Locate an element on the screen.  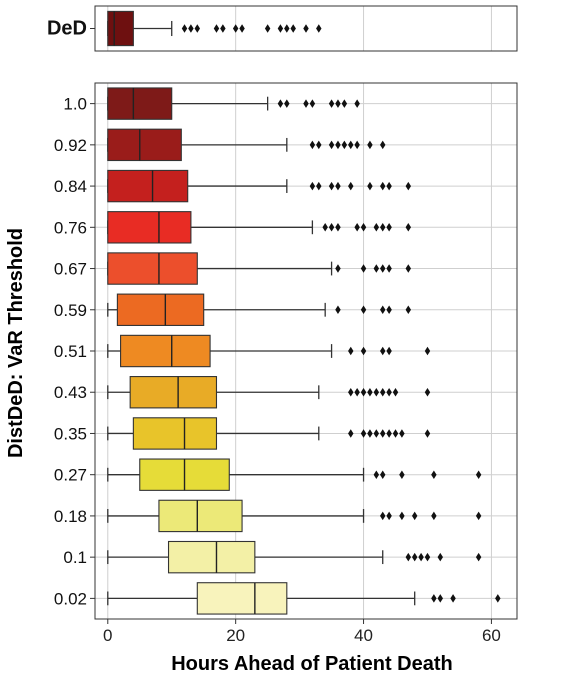
main-box-group-0.27 is located at coordinates (294, 474).